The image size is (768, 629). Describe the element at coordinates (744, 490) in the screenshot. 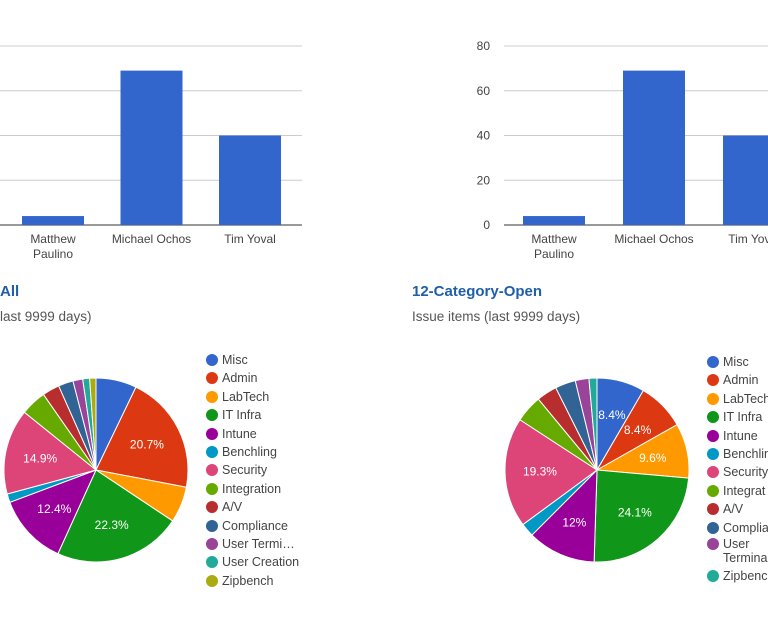

I see `legend-label: Integrat` at that location.